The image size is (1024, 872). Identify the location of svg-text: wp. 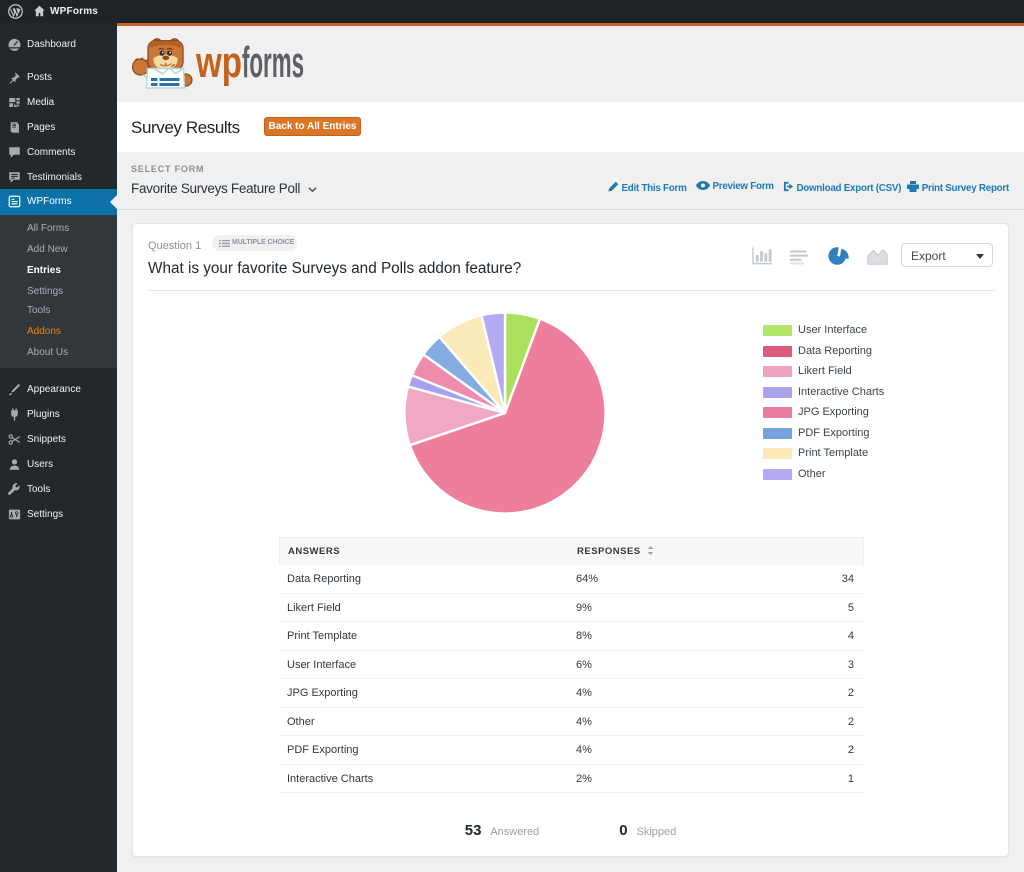
(218, 62).